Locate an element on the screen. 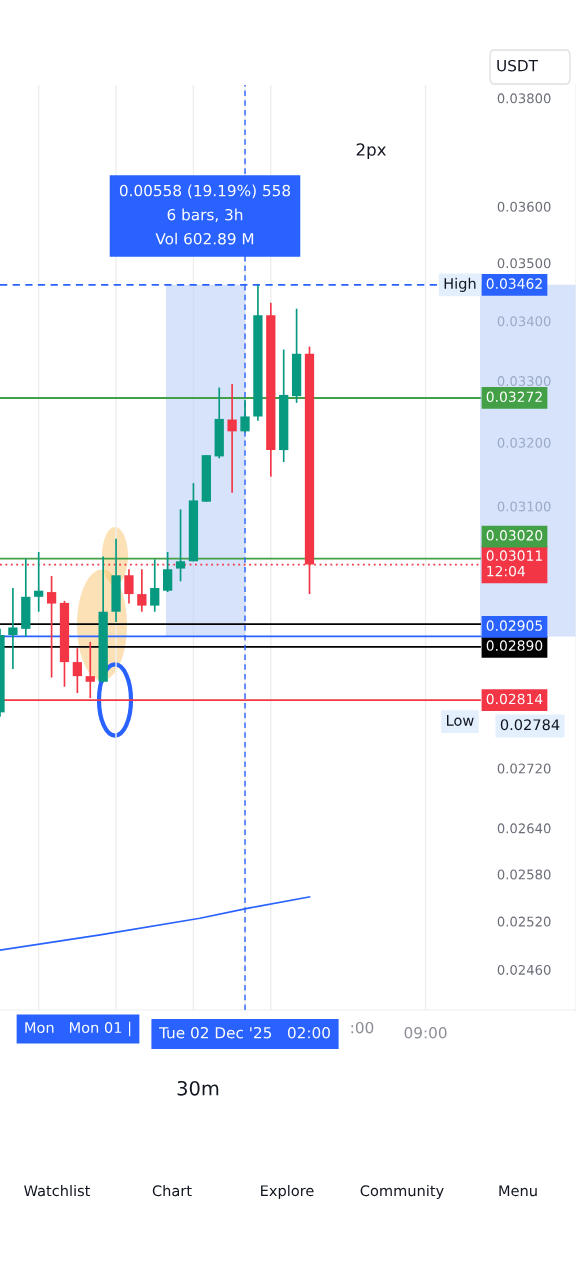 Image resolution: width=576 pixels, height=1280 pixels. y-tick-label: 0.03200 is located at coordinates (524, 442).